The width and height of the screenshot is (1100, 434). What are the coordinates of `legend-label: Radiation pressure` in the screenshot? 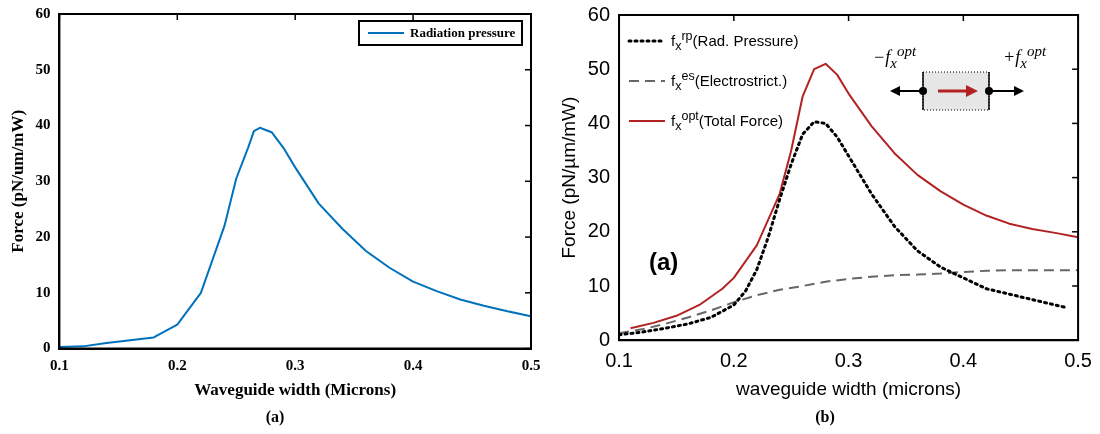 It's located at (463, 33).